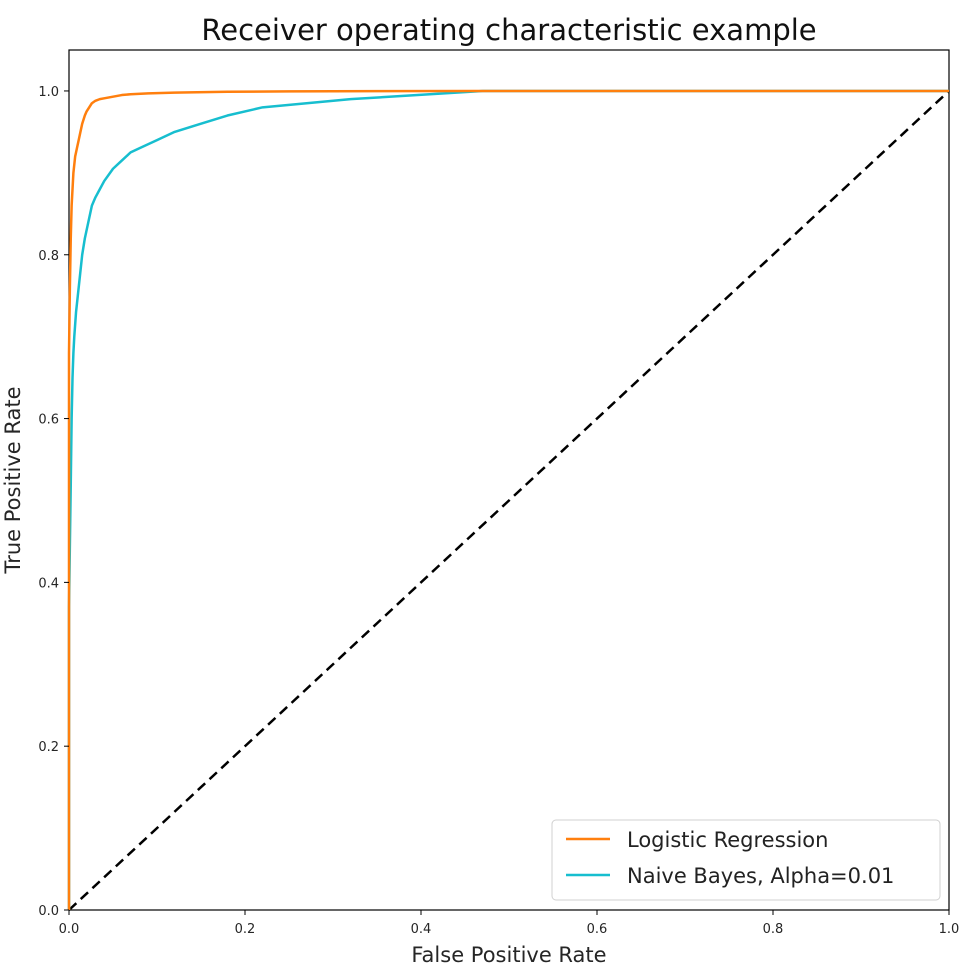 The height and width of the screenshot is (976, 968). I want to click on x-tick-label: 1.0, so click(949, 929).